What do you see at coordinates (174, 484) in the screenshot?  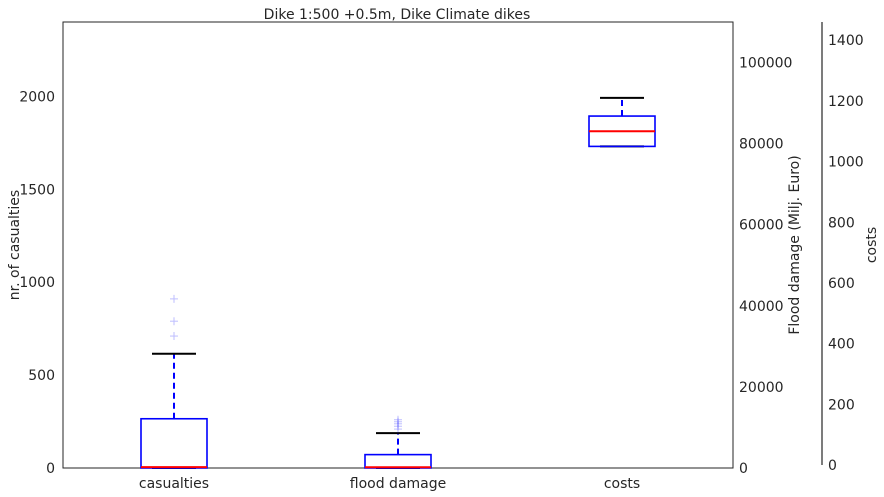 I see `category-tick-label: casualties` at bounding box center [174, 484].